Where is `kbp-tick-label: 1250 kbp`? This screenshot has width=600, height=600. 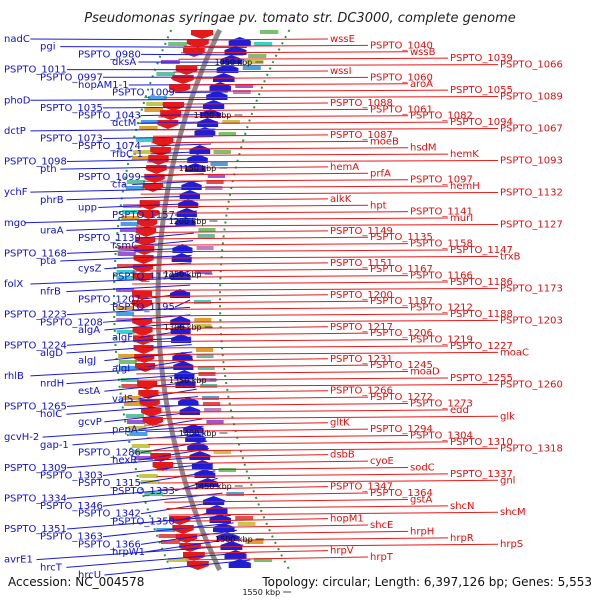
kbp-tick-label: 1250 kbp is located at coordinates (183, 274).